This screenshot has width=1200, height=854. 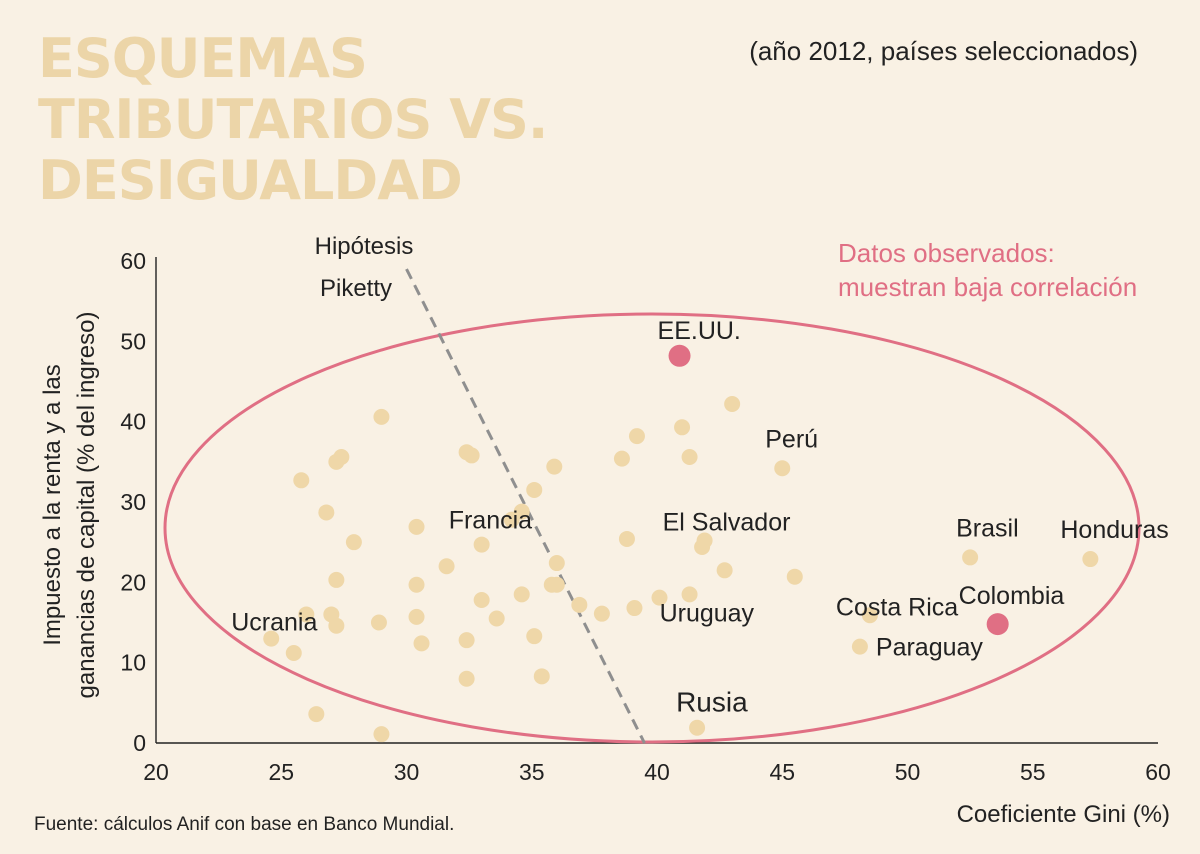 What do you see at coordinates (250, 180) in the screenshot?
I see `title-line-3: DESIGUALDAD` at bounding box center [250, 180].